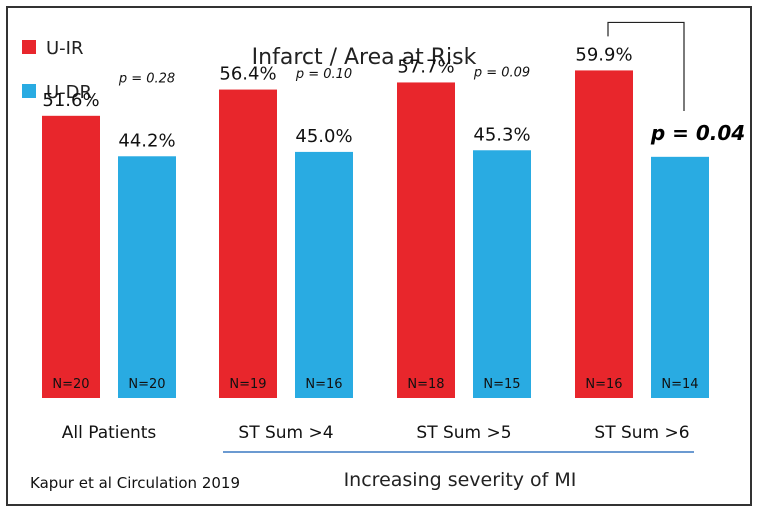 This screenshot has width=762, height=514. What do you see at coordinates (70, 384) in the screenshot?
I see `n-label-u-ir-1: N=20` at bounding box center [70, 384].